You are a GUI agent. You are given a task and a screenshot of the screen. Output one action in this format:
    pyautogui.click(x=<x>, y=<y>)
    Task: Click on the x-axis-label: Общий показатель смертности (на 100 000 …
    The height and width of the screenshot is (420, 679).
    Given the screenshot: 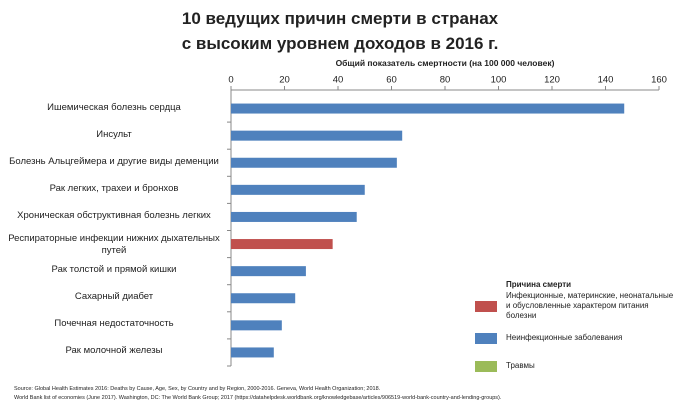 What is the action you would take?
    pyautogui.click(x=445, y=63)
    